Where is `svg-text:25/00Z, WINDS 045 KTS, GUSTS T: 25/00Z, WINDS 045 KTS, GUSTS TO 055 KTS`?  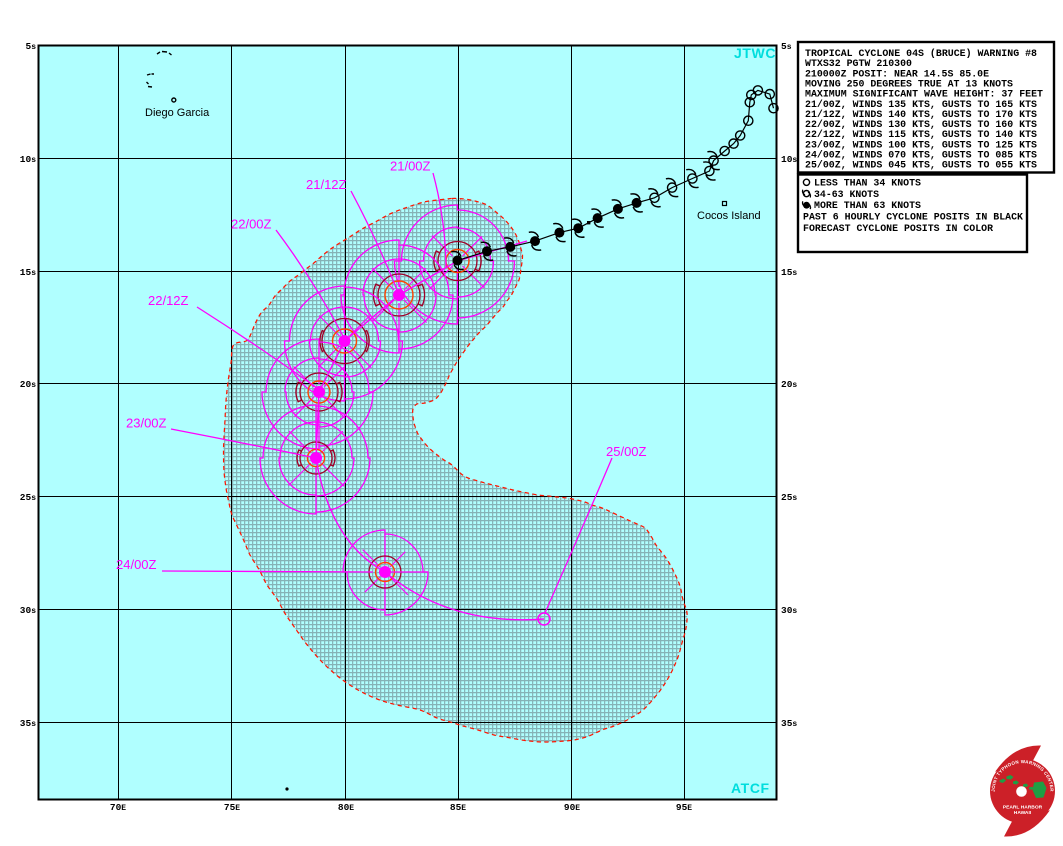
svg-text:25/00Z, WINDS 045 KTS, GUSTS T: 25/00Z, WINDS 045 KTS, GUSTS TO 055 KTS is located at coordinates (921, 166).